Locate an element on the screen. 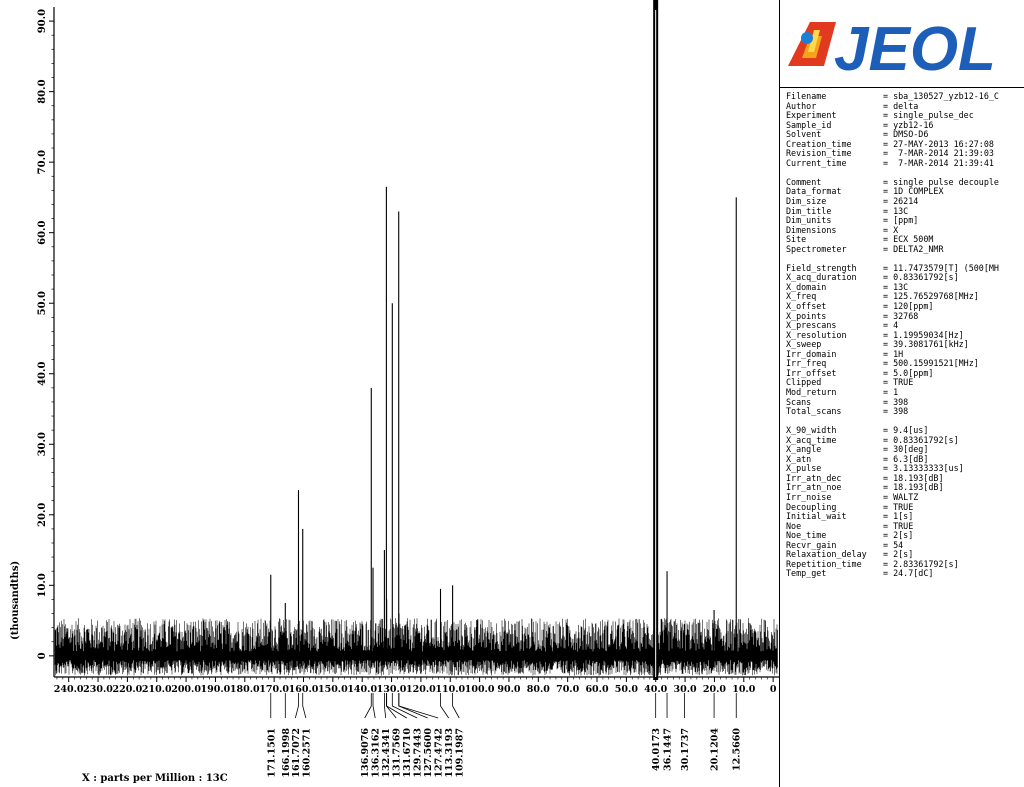 Image resolution: width=1024 pixels, height=787 pixels. param-value: = 7-MAR-2014 21:39:03 is located at coordinates (938, 153).